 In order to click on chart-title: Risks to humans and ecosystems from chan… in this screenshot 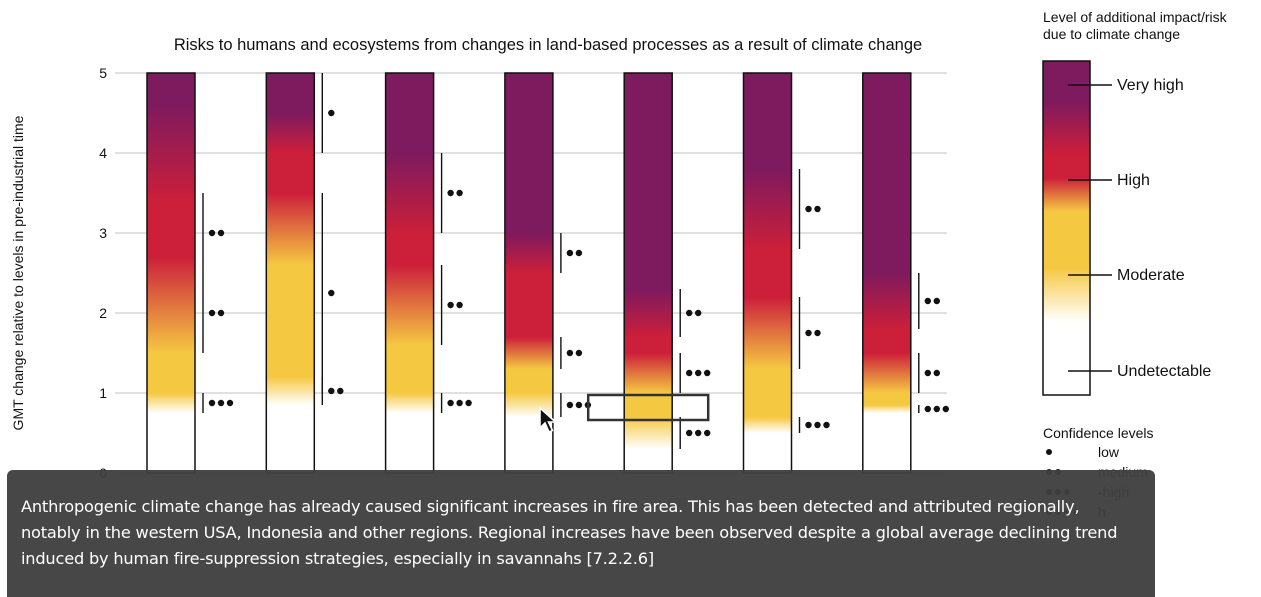, I will do `click(548, 45)`.